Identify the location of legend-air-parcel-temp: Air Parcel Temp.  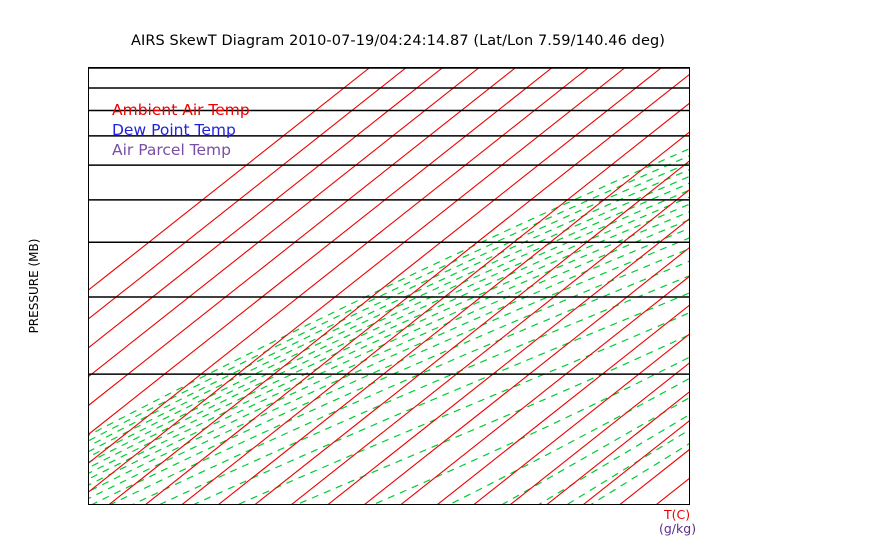
(171, 150).